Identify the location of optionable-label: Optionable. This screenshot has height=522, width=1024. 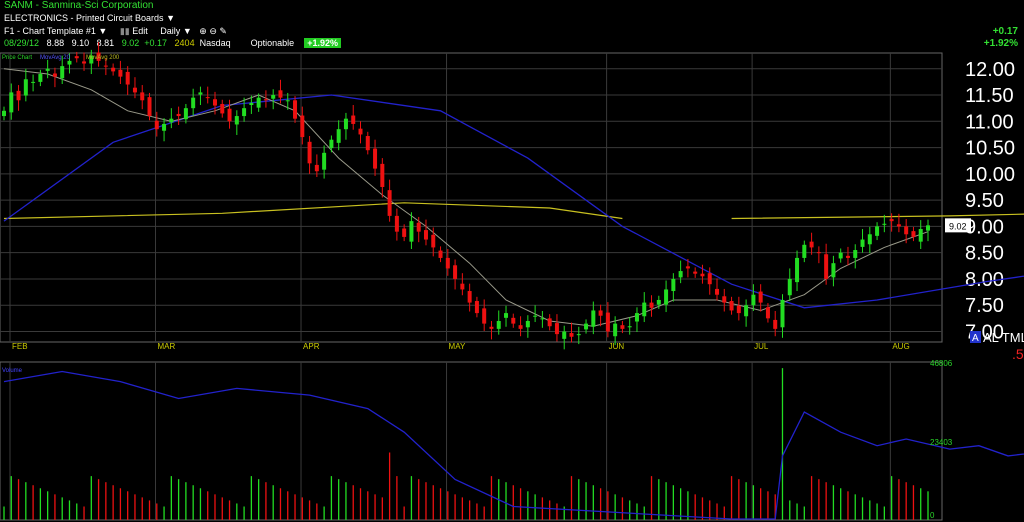
(272, 43).